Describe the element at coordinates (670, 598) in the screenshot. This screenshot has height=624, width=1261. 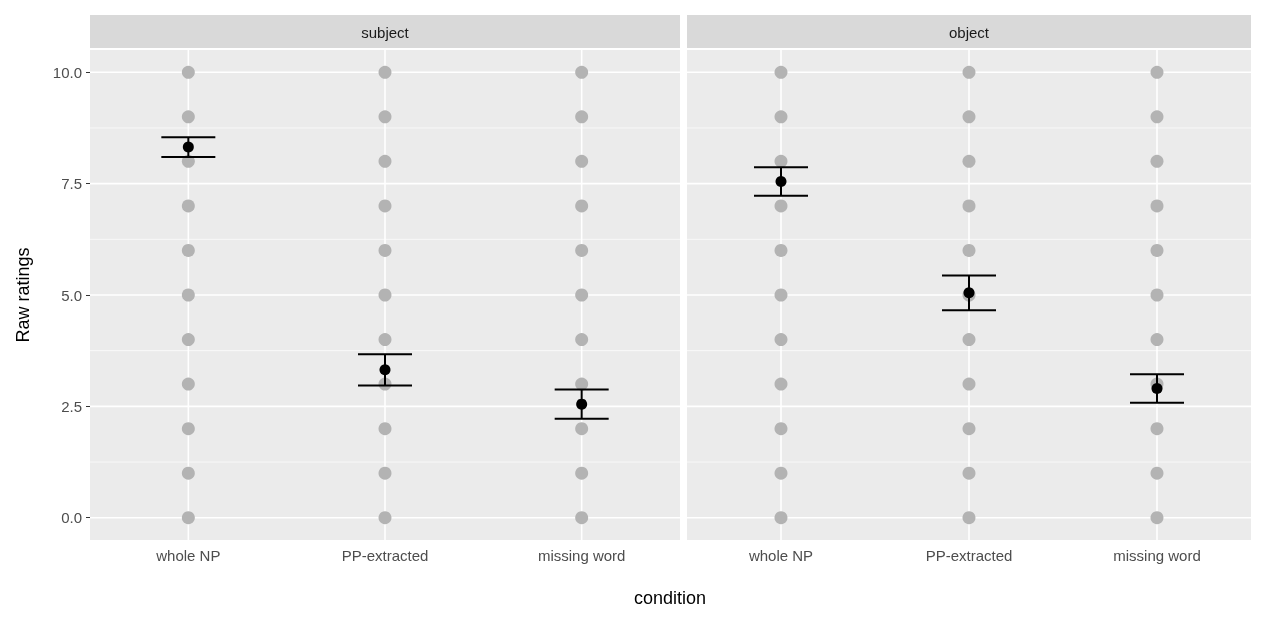
I see `x-axis-title: condition` at that location.